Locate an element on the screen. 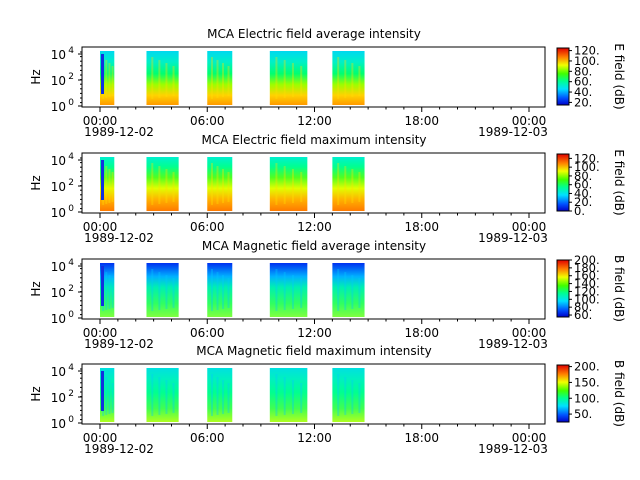 The height and width of the screenshot is (480, 640). colorbar-tick-label: 120. is located at coordinates (587, 291).